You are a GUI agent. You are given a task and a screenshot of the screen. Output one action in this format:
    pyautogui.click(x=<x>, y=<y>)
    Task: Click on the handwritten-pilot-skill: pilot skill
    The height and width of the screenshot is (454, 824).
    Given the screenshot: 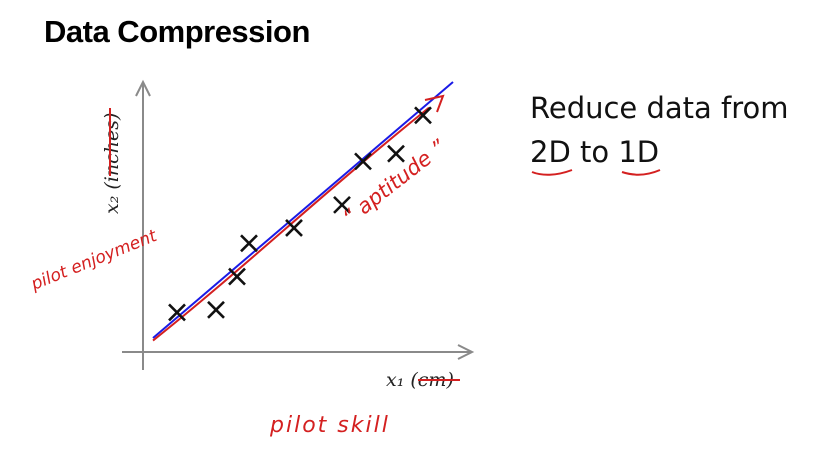 What is the action you would take?
    pyautogui.click(x=329, y=425)
    